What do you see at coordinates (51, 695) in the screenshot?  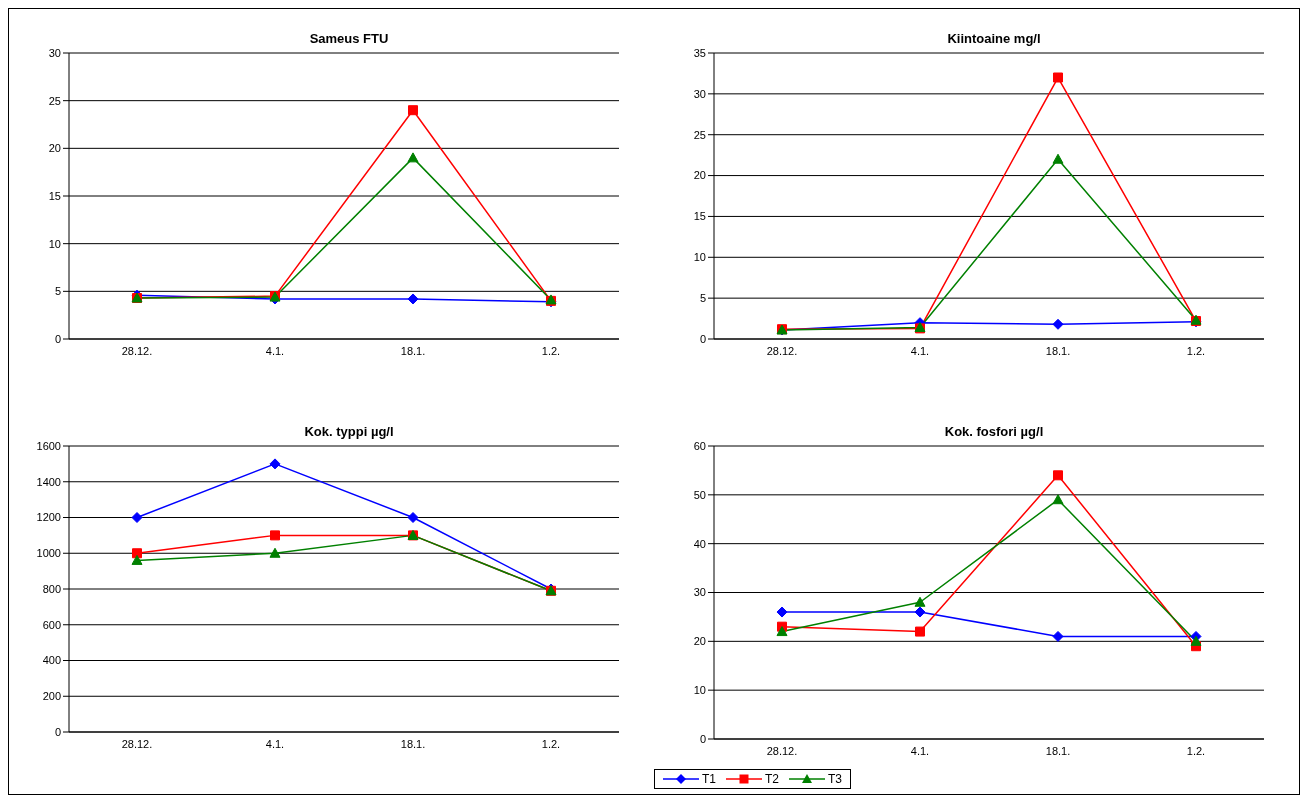 I see `y-tick-label: 200` at bounding box center [51, 695].